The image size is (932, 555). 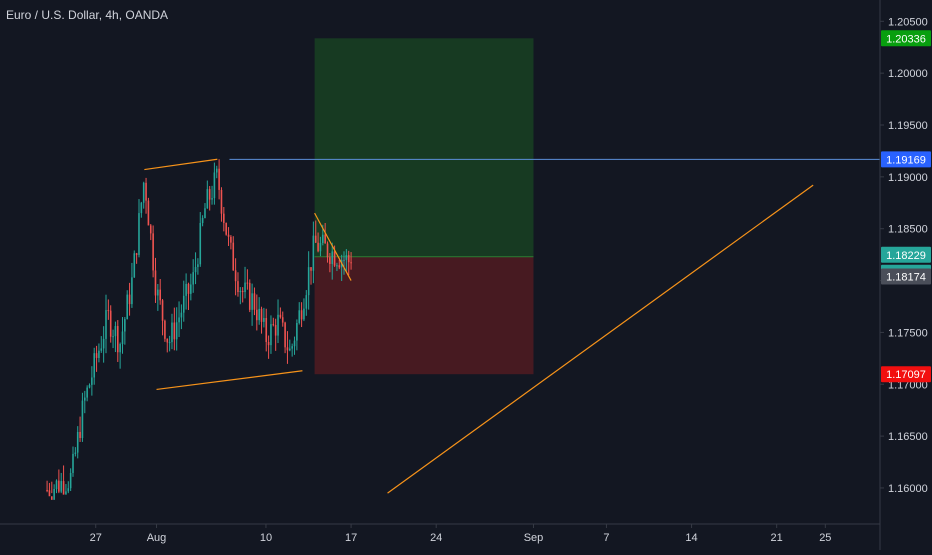 What do you see at coordinates (906, 374) in the screenshot?
I see `stop-price-badge` at bounding box center [906, 374].